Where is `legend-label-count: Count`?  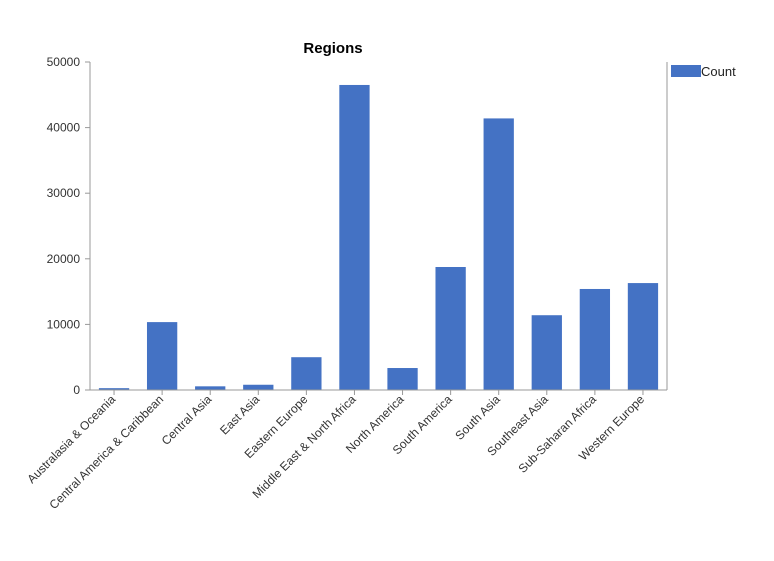
legend-label-count: Count is located at coordinates (718, 71).